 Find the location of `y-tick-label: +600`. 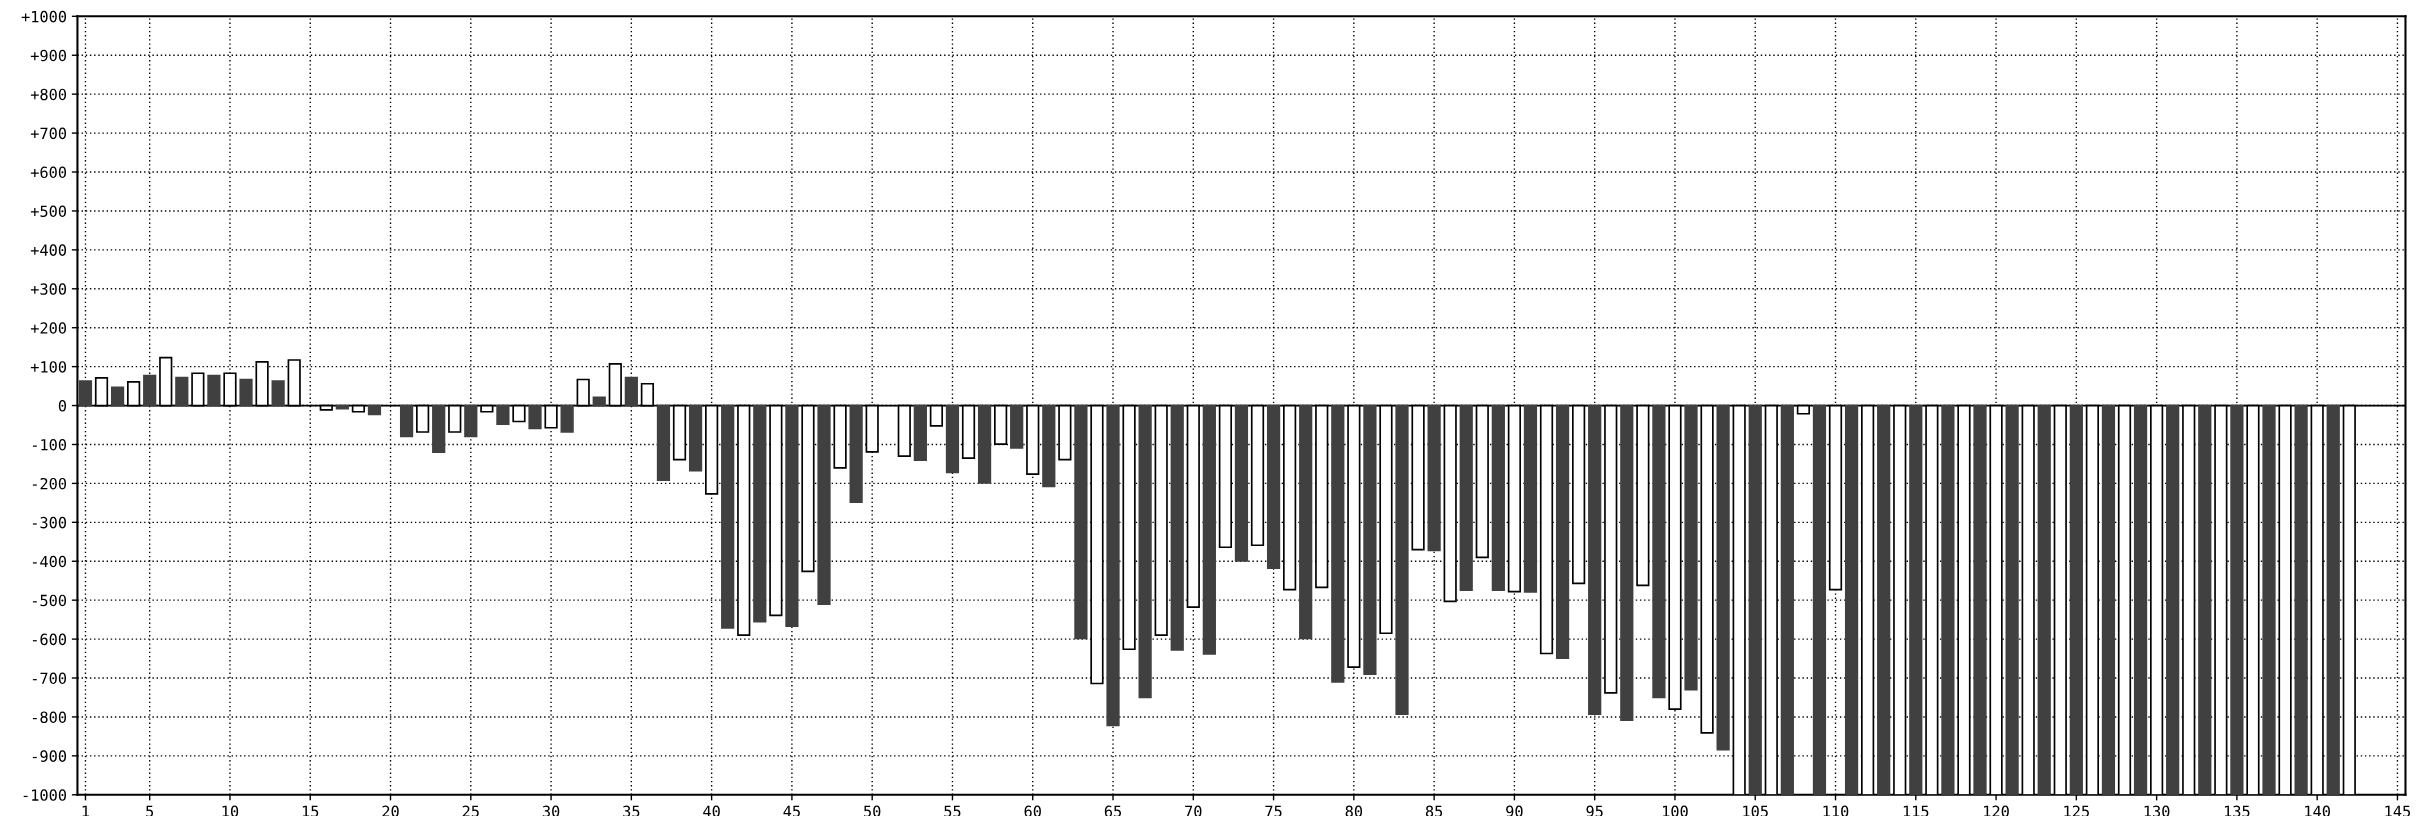

y-tick-label: +600 is located at coordinates (48, 172).